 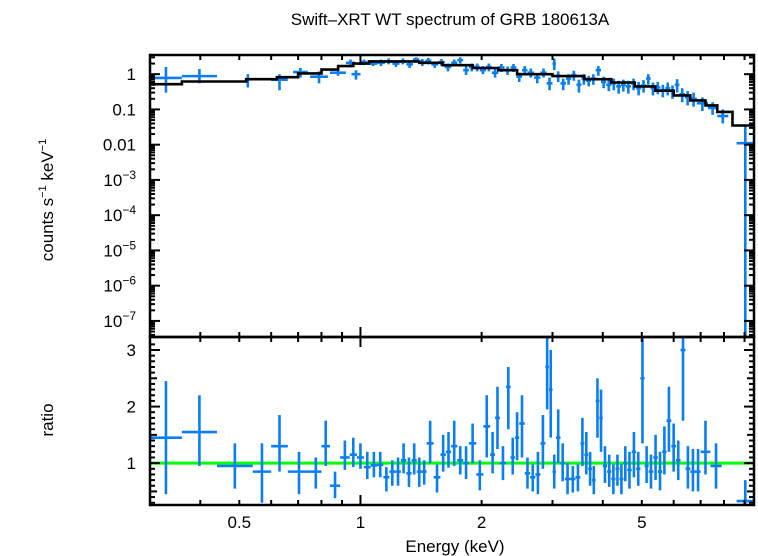 What do you see at coordinates (43, 191) in the screenshot?
I see `ylabel-exp1: −1` at bounding box center [43, 191].